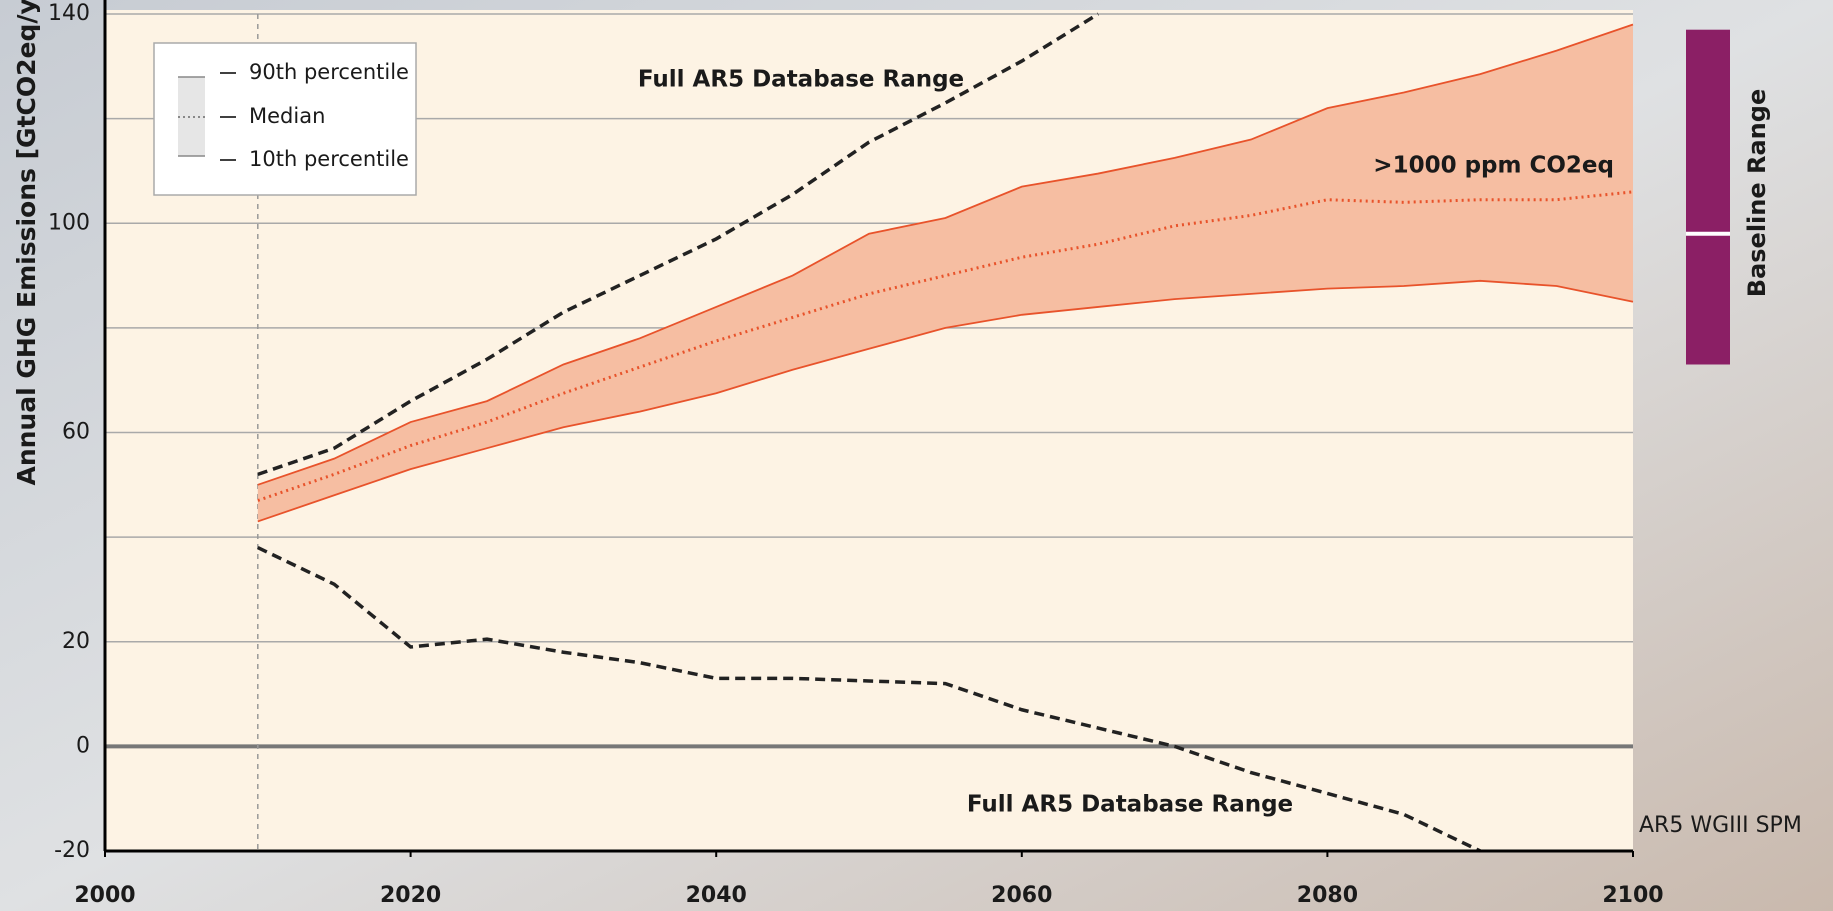  I want to click on y-tick-label: 20, so click(76, 641).